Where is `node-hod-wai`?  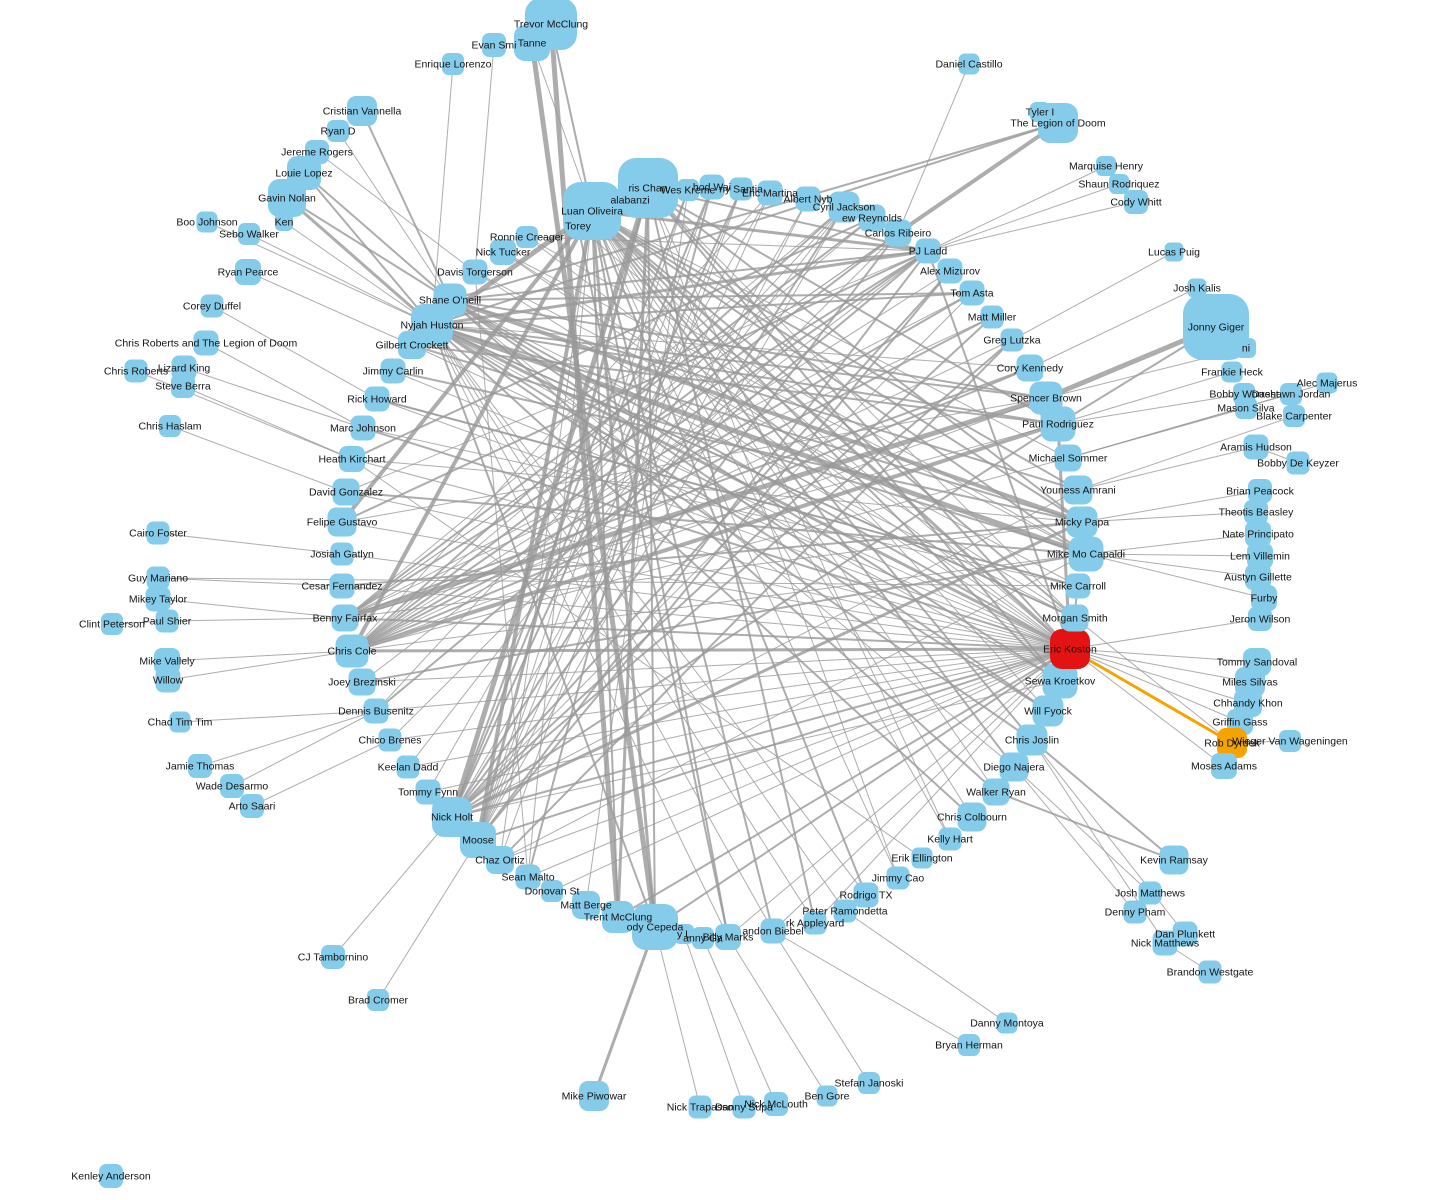 node-hod-wai is located at coordinates (712, 187).